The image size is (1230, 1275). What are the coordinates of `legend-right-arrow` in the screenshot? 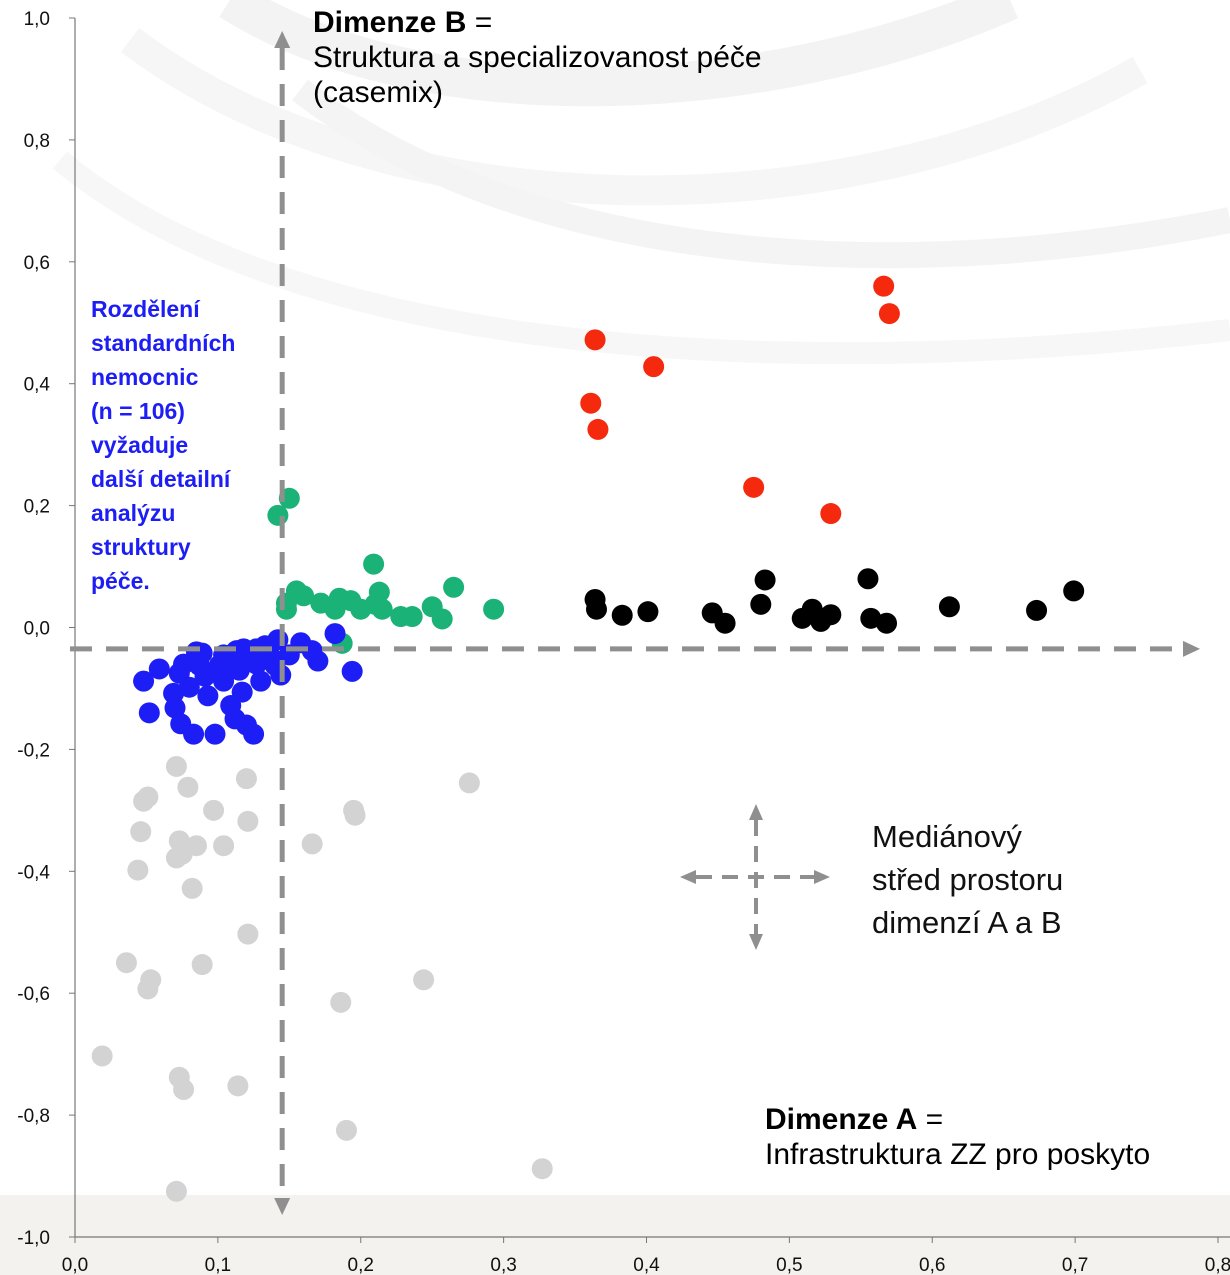 It's located at (822, 877).